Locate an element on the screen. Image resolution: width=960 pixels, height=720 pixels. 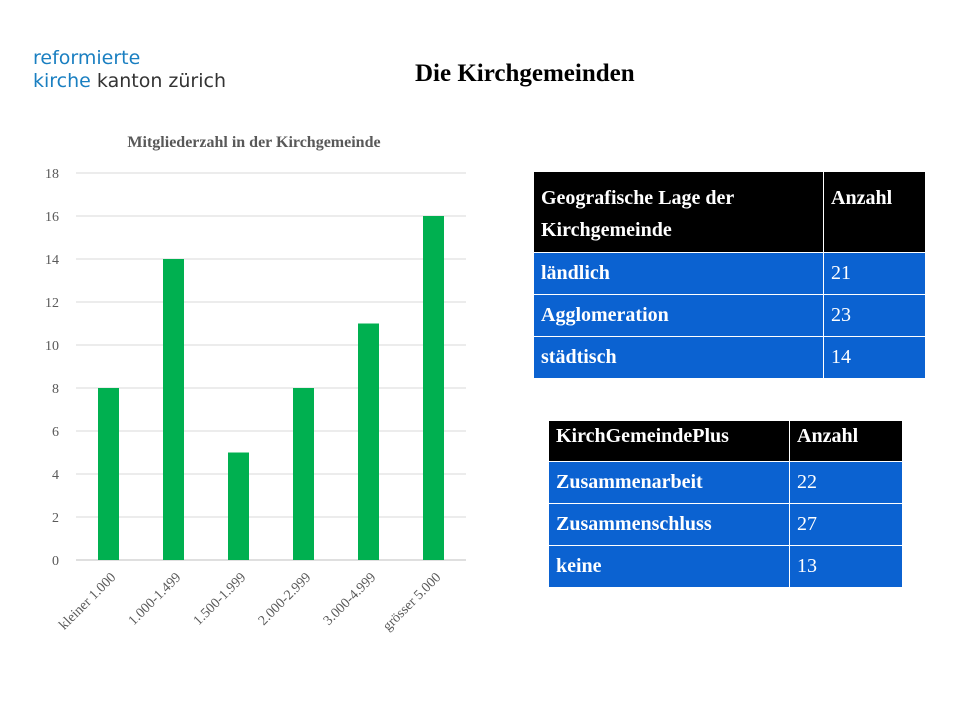
table-row: Zusammenarbeit 22 is located at coordinates (725, 482).